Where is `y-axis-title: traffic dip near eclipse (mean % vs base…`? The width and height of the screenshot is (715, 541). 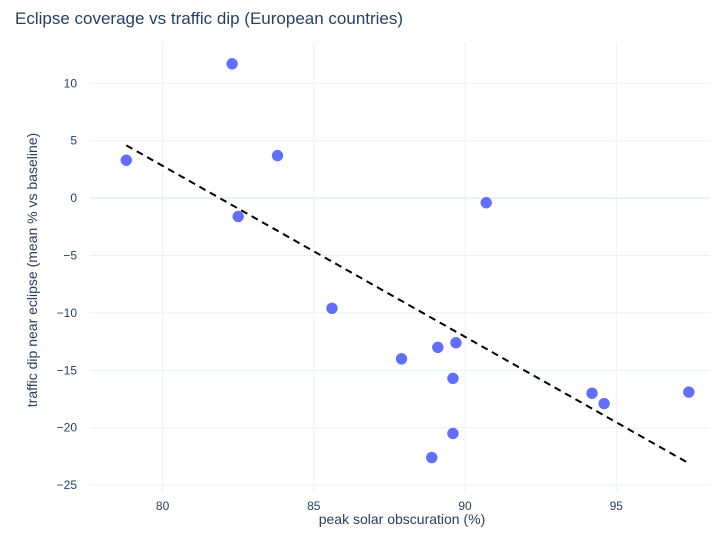
y-axis-title: traffic dip near eclipse (mean % vs base… is located at coordinates (32, 270).